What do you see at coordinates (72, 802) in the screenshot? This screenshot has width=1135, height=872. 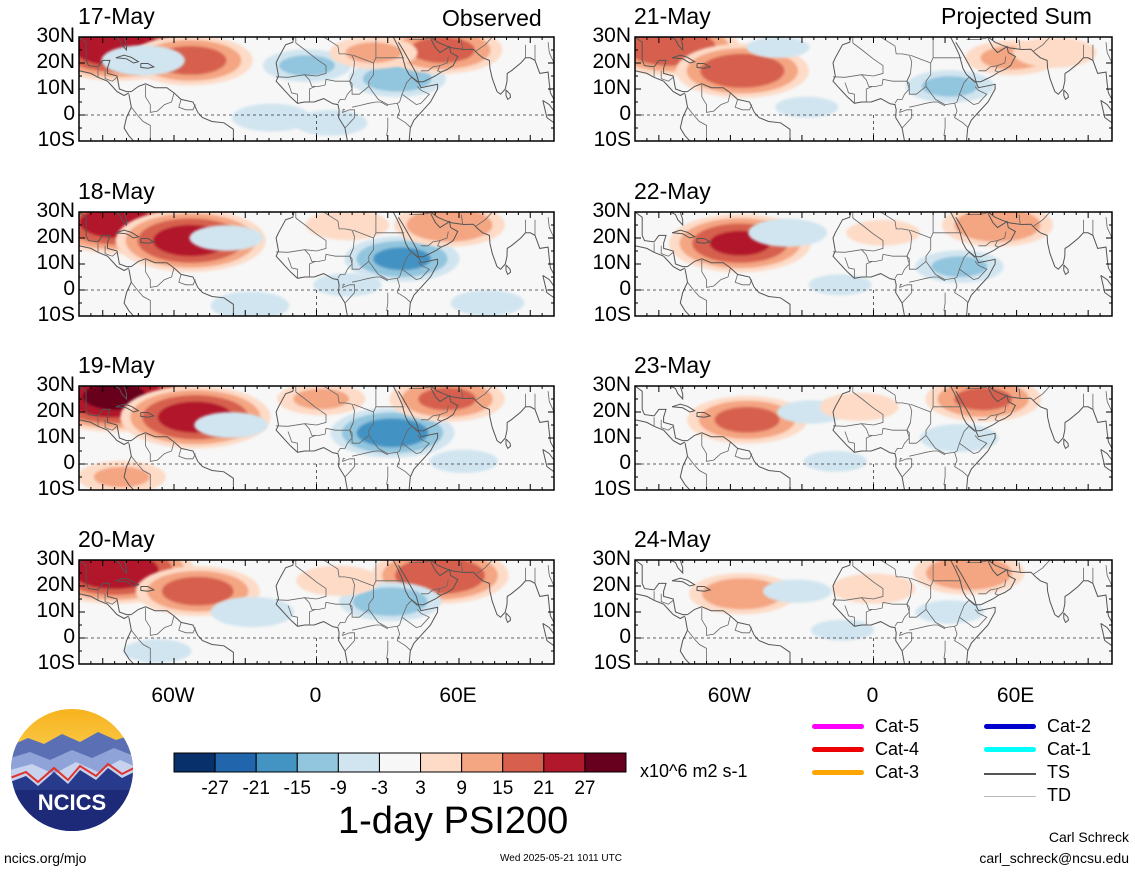 I see `logo-text: NCICS` at bounding box center [72, 802].